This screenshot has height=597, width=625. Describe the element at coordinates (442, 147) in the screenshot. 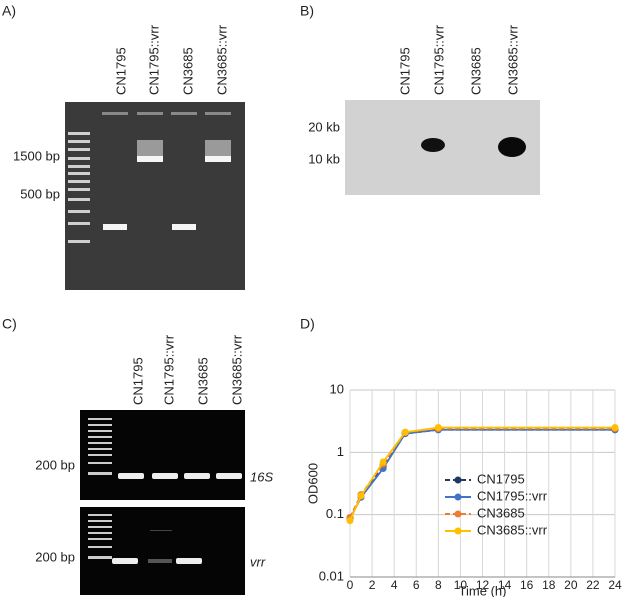

I see `blot-b` at that location.